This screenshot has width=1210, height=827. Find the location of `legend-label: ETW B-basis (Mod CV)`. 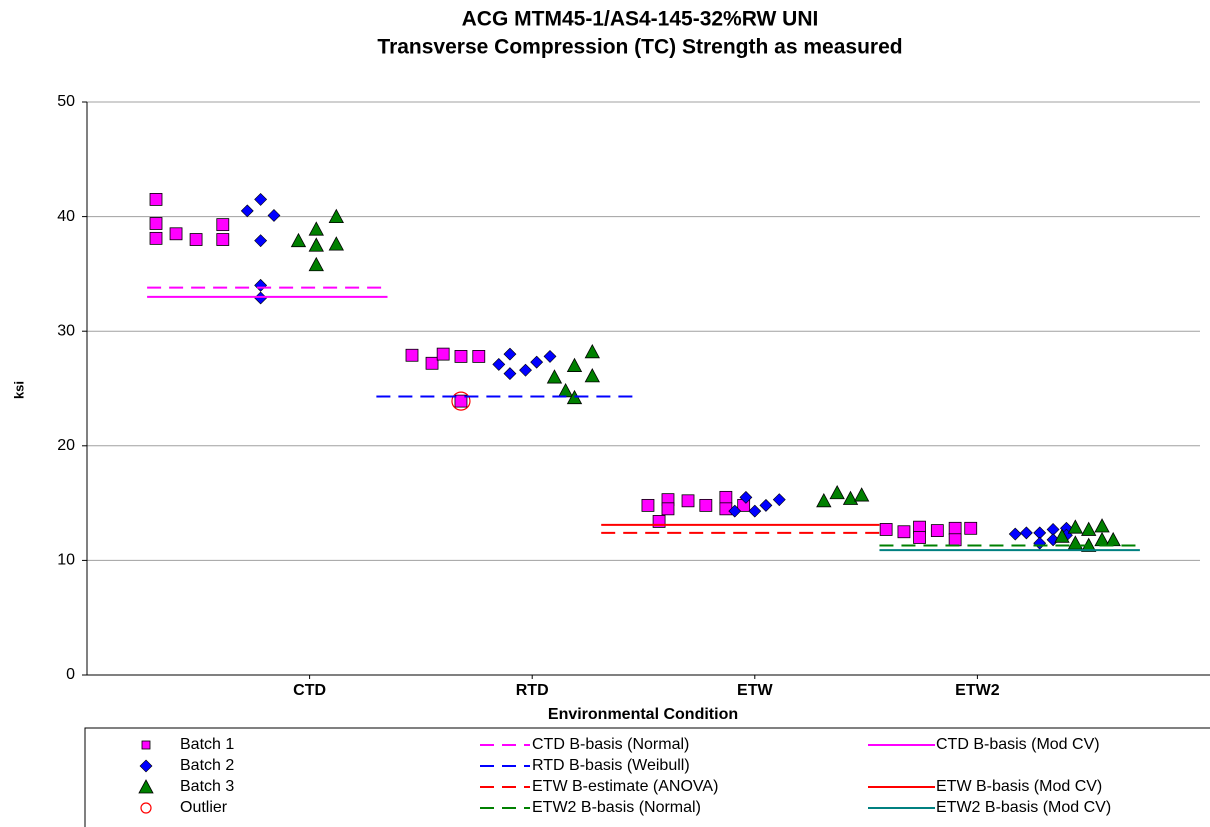

legend-label: ETW B-basis (Mod CV) is located at coordinates (1019, 786).